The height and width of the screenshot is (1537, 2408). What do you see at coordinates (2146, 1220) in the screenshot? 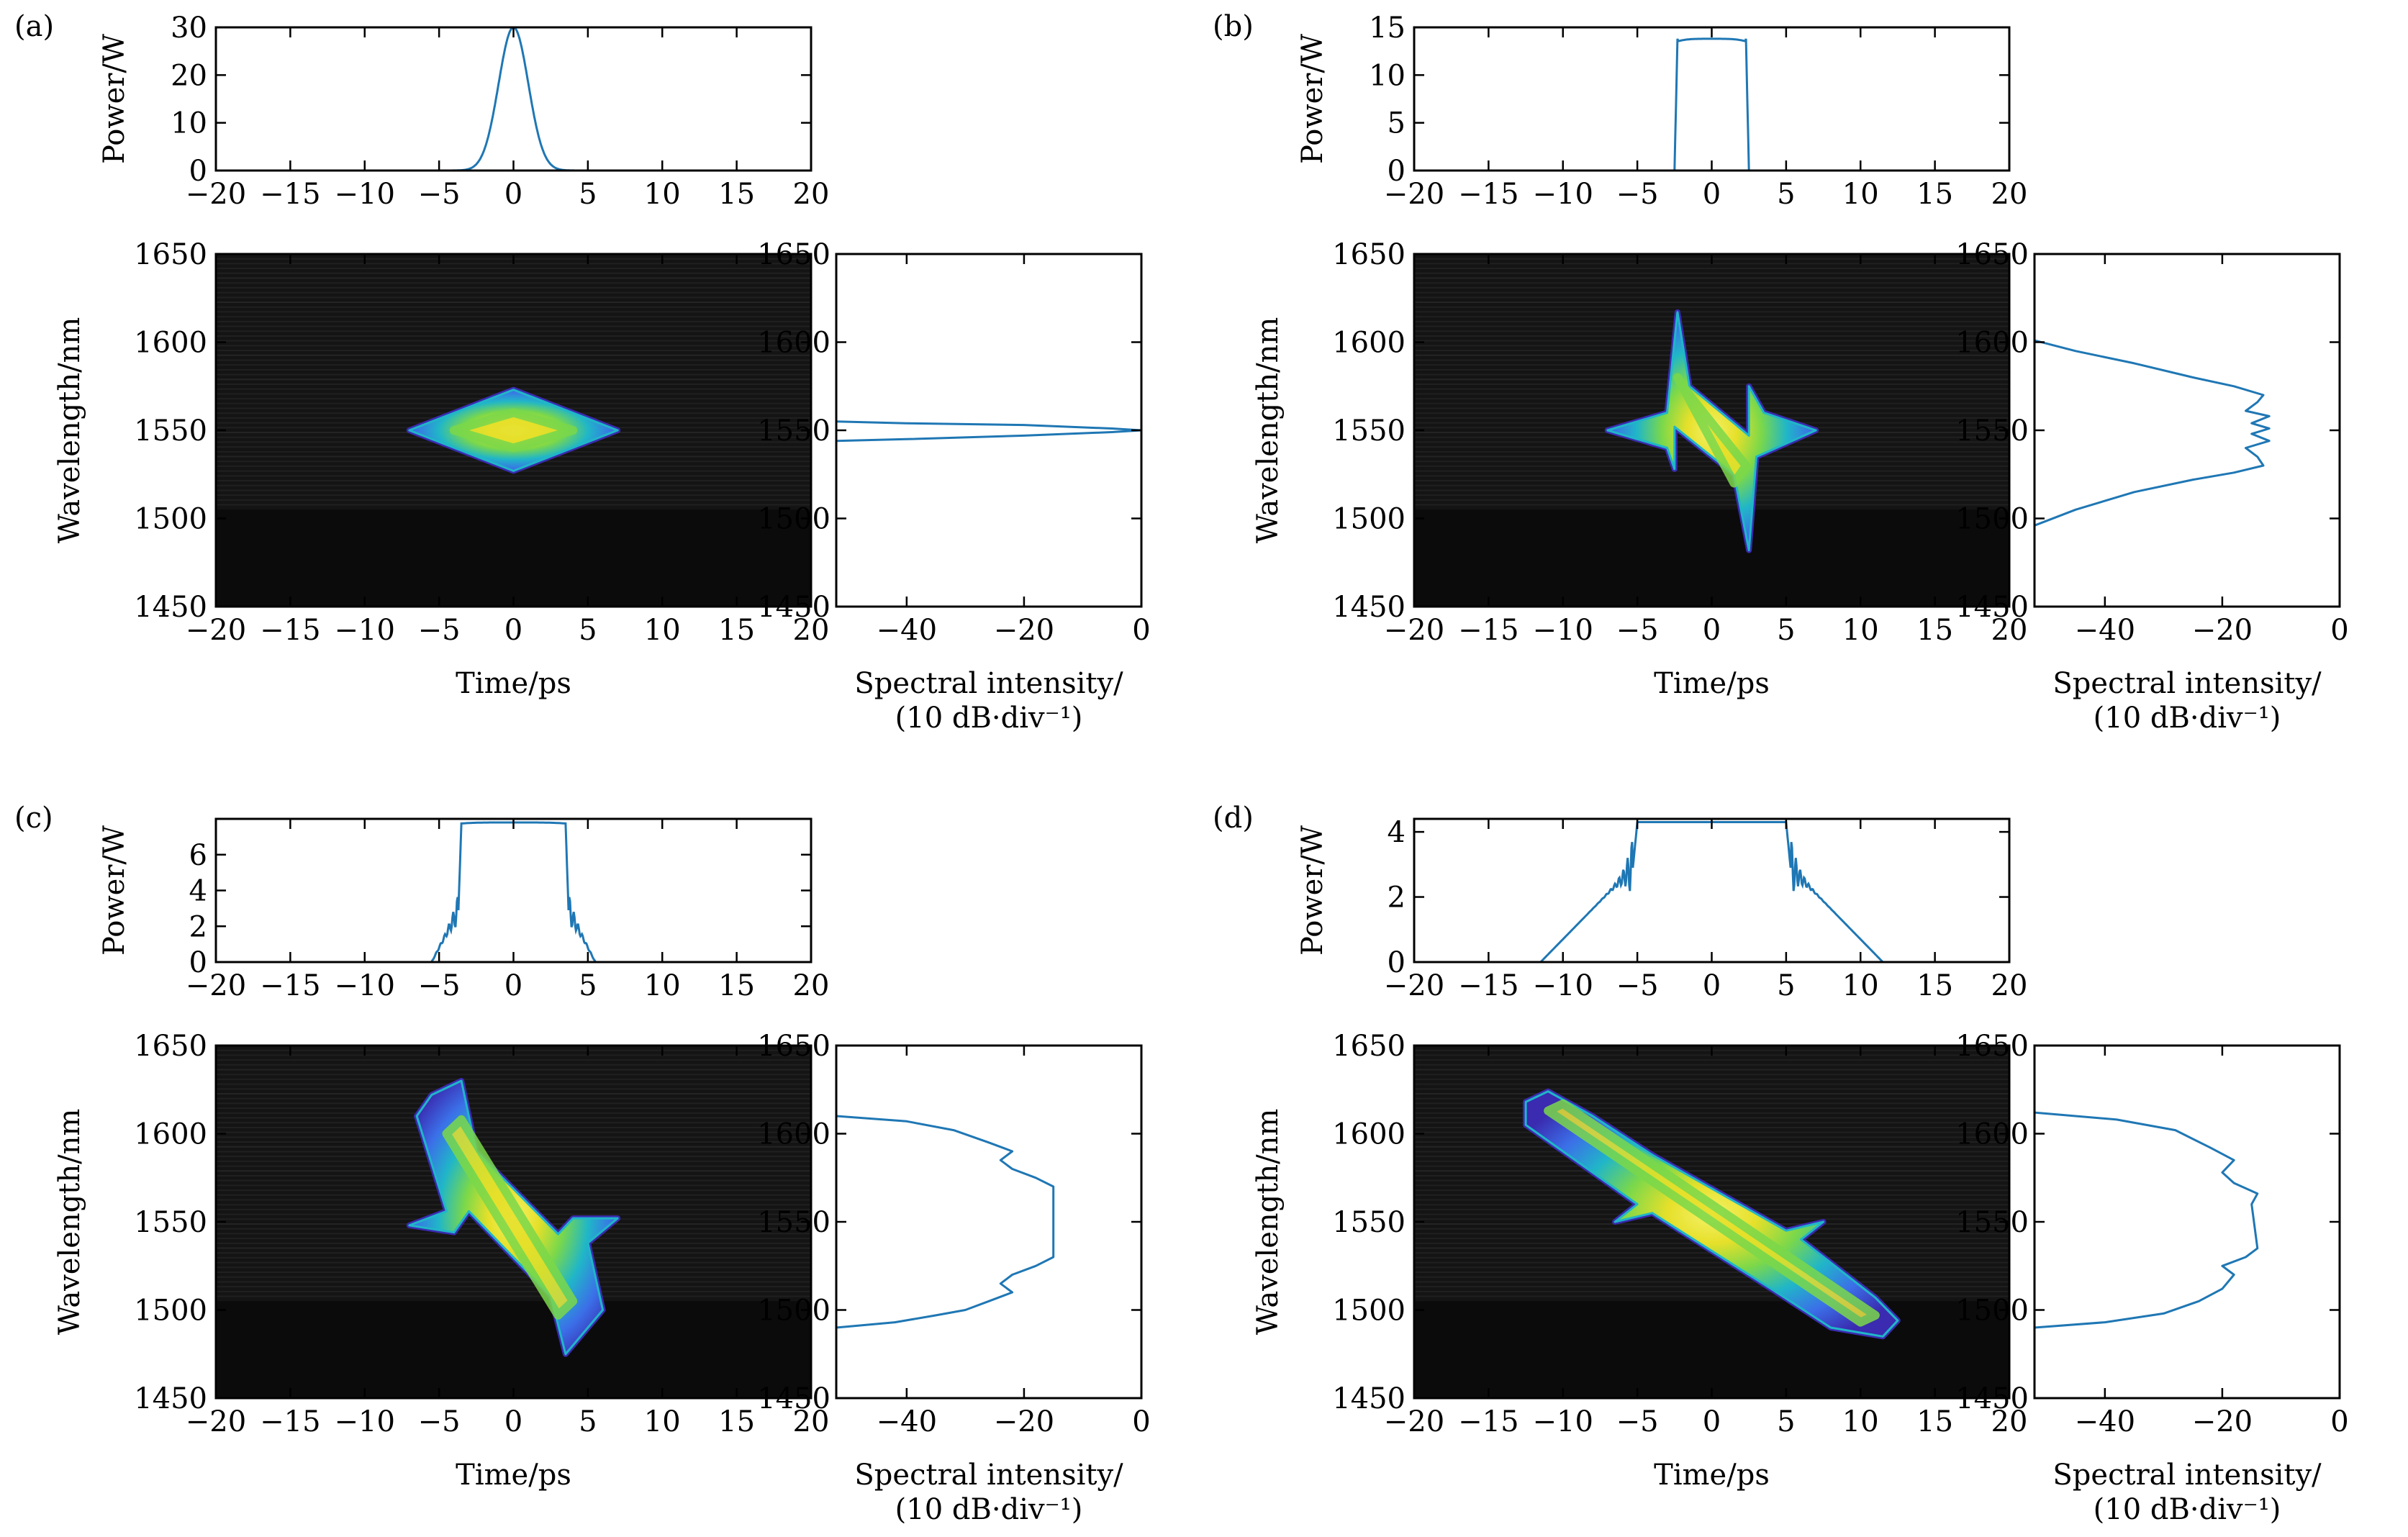
I see `spectrum-trace` at bounding box center [2146, 1220].